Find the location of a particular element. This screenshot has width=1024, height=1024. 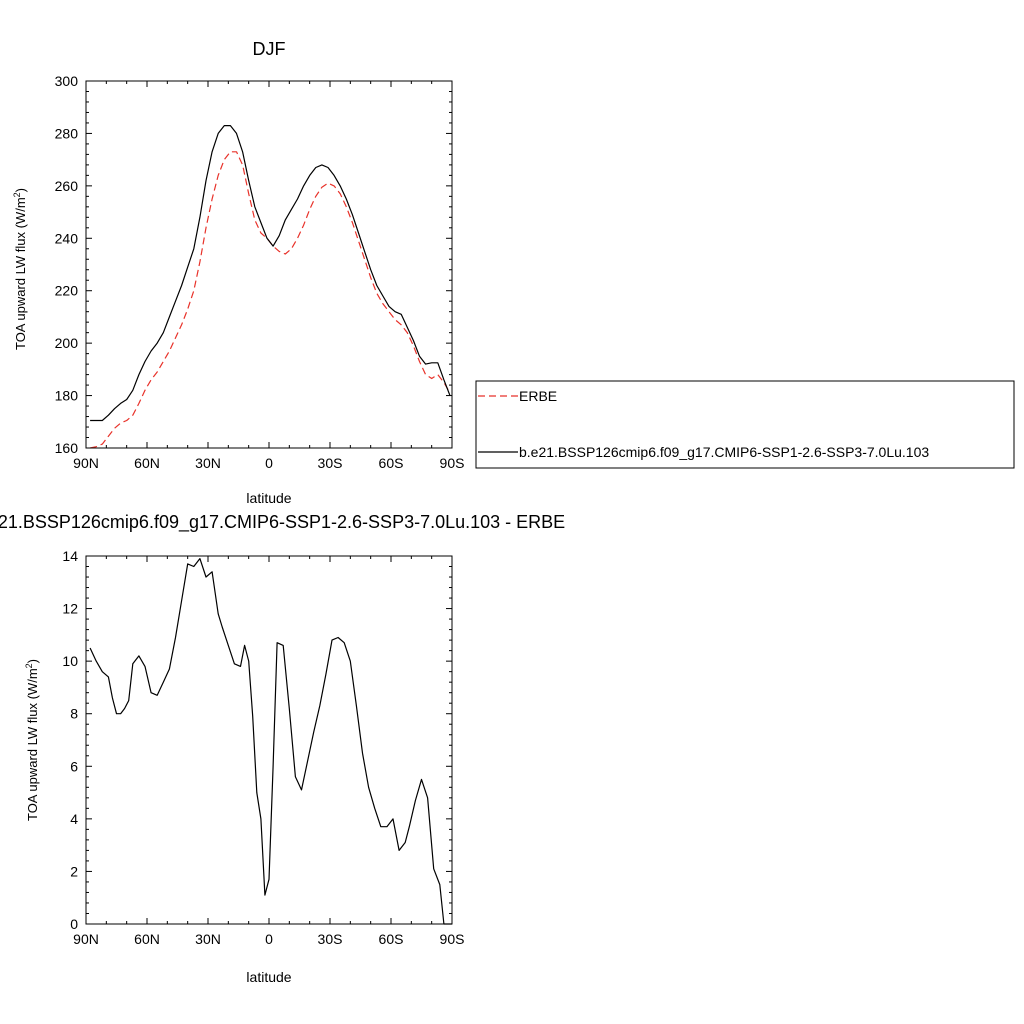

chart-title-top: DJF is located at coordinates (269, 49).